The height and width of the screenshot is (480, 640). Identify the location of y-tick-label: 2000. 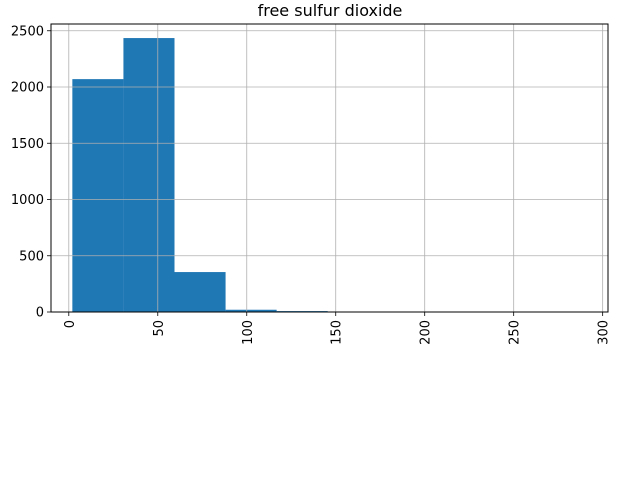
(27, 88).